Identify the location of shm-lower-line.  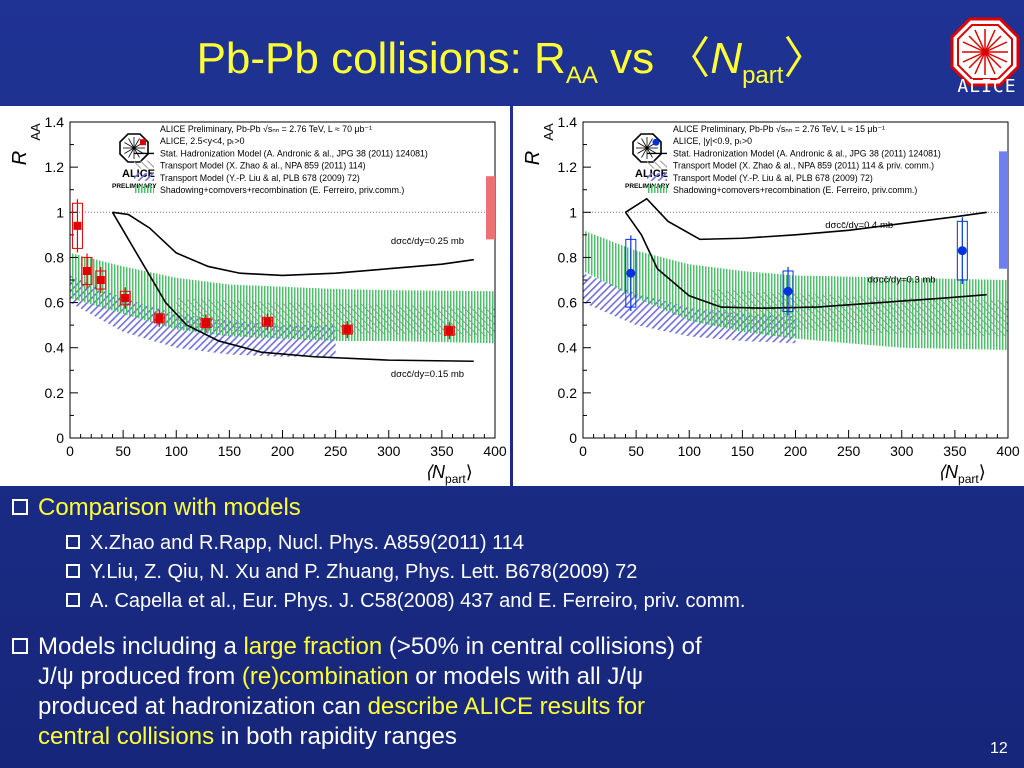
(805, 260).